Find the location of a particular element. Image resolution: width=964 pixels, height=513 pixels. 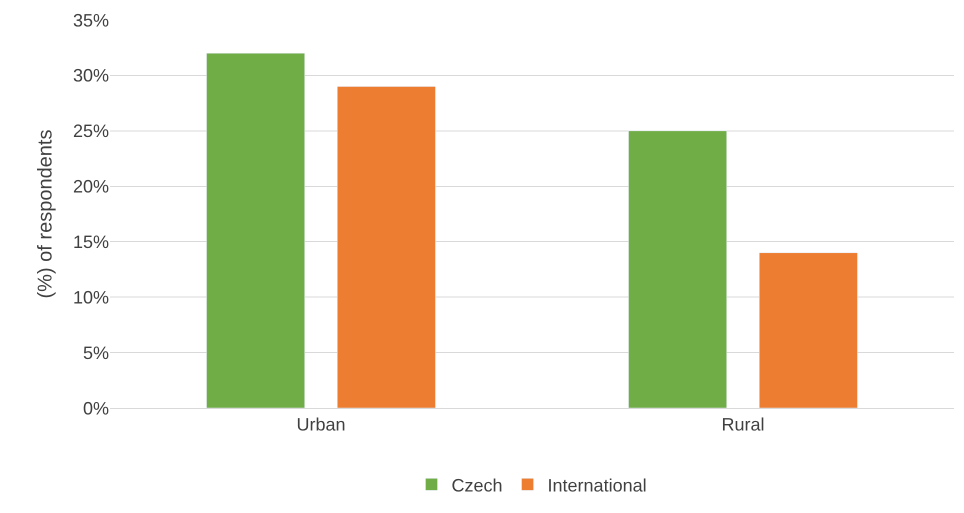

y-tick-label: 0% is located at coordinates (95, 408).